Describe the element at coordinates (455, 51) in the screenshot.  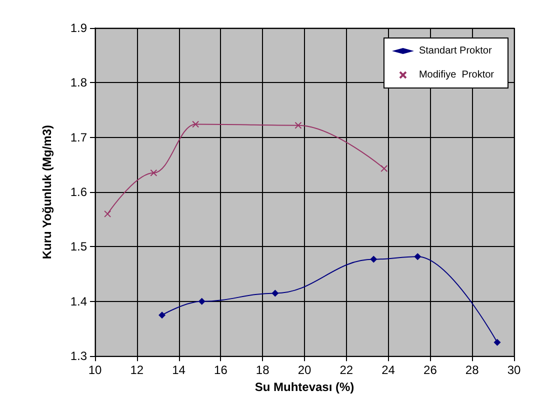
I see `legend-label: Standart Proktor` at that location.